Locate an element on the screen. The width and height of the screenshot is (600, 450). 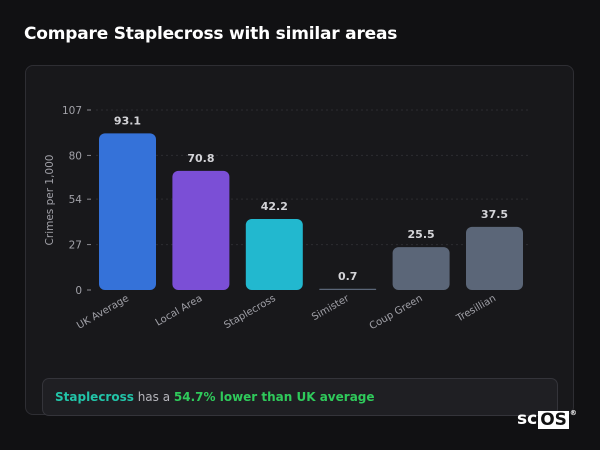
data-label: 70.8 is located at coordinates (200, 158).